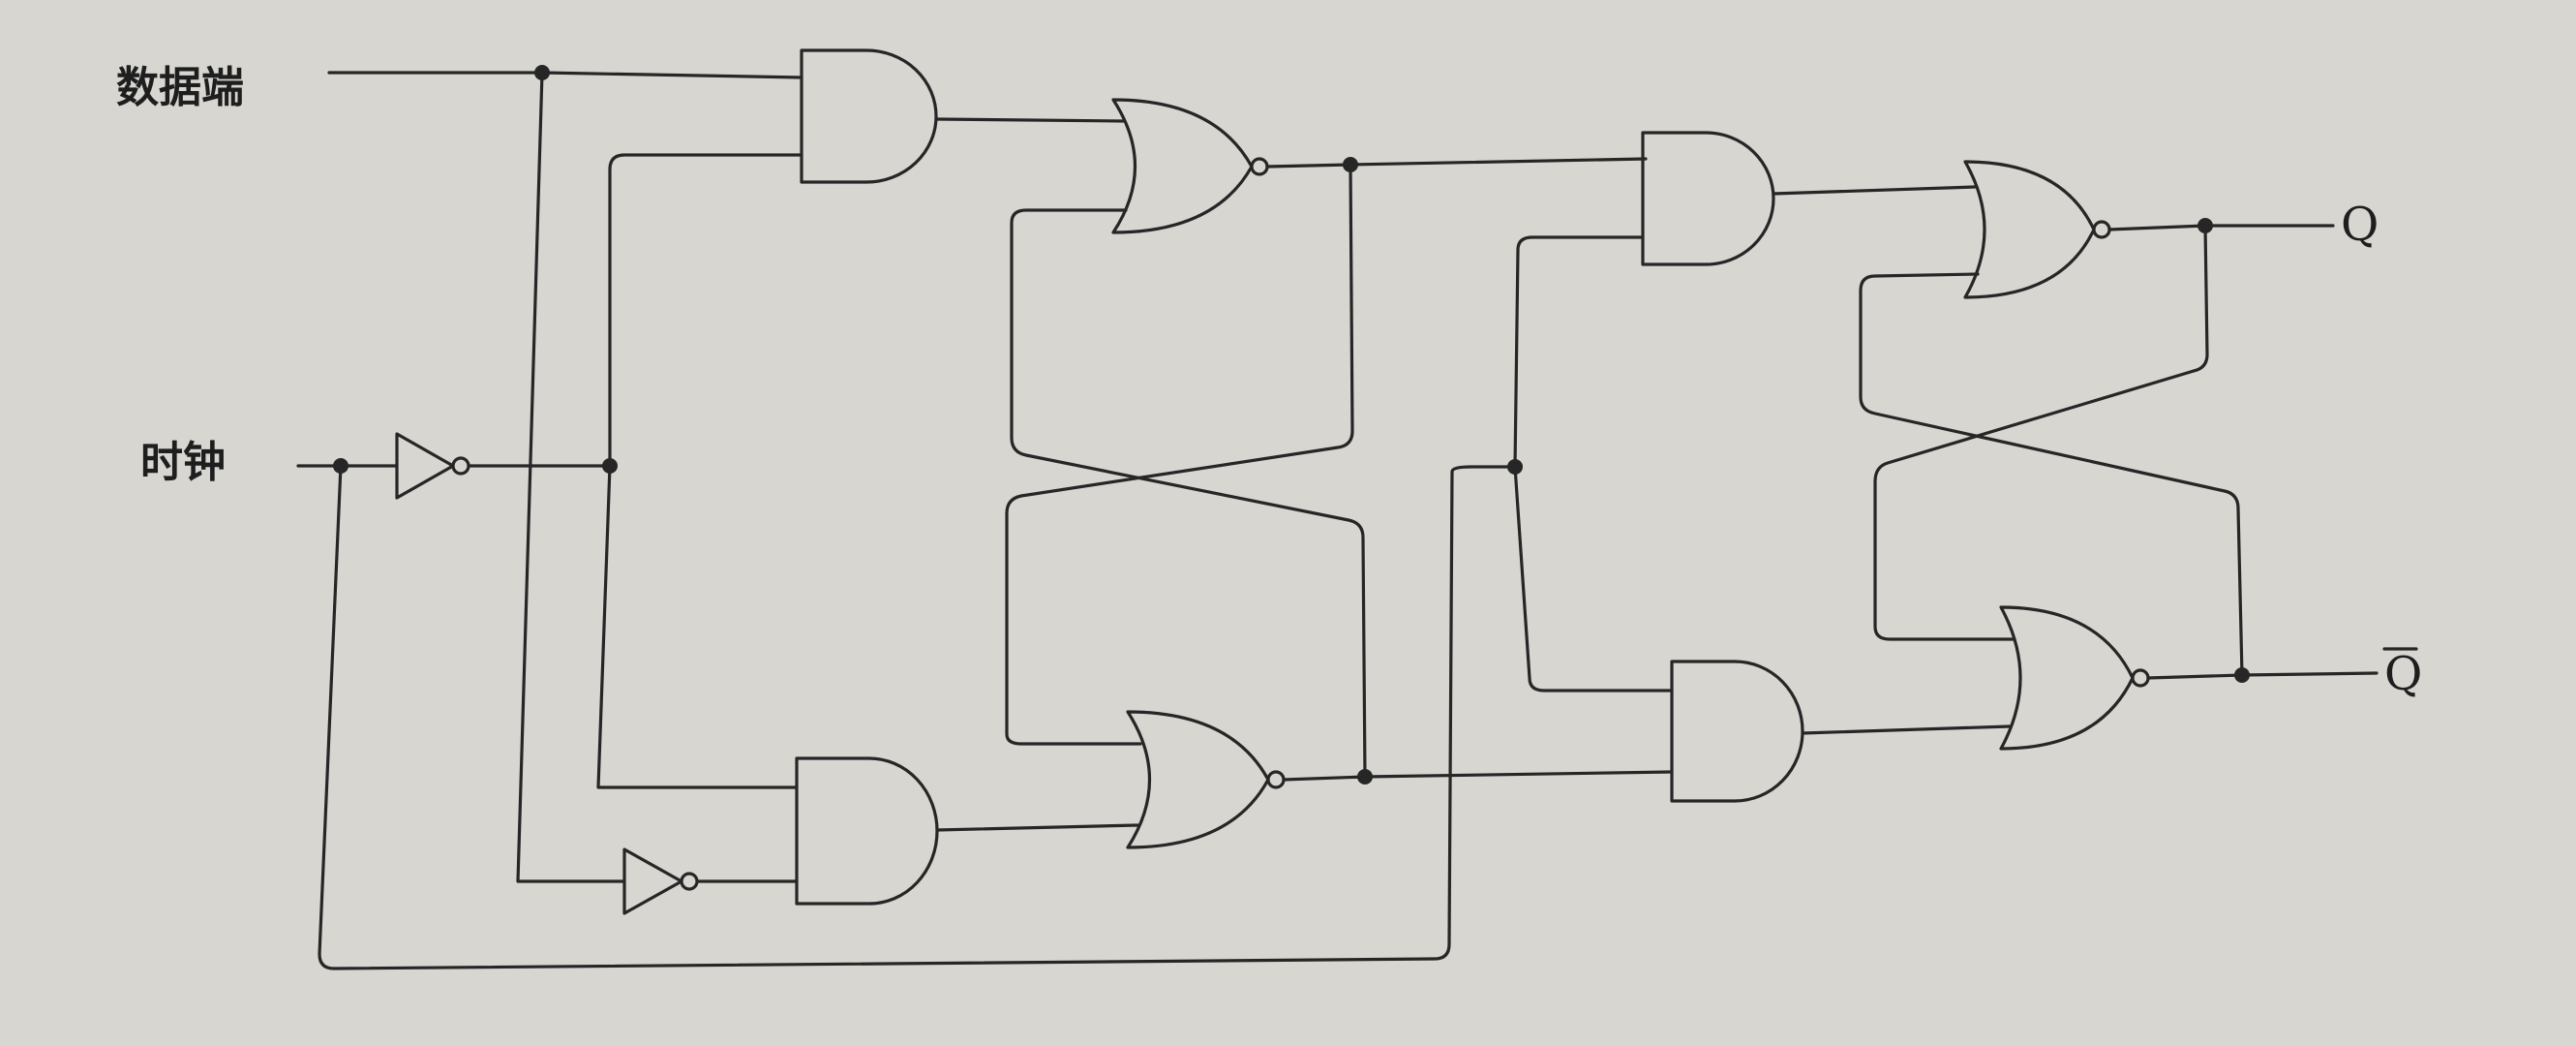 This screenshot has width=2576, height=1046. Describe the element at coordinates (705, 310) in the screenshot. I see `wire-nclk-to-and1` at that location.